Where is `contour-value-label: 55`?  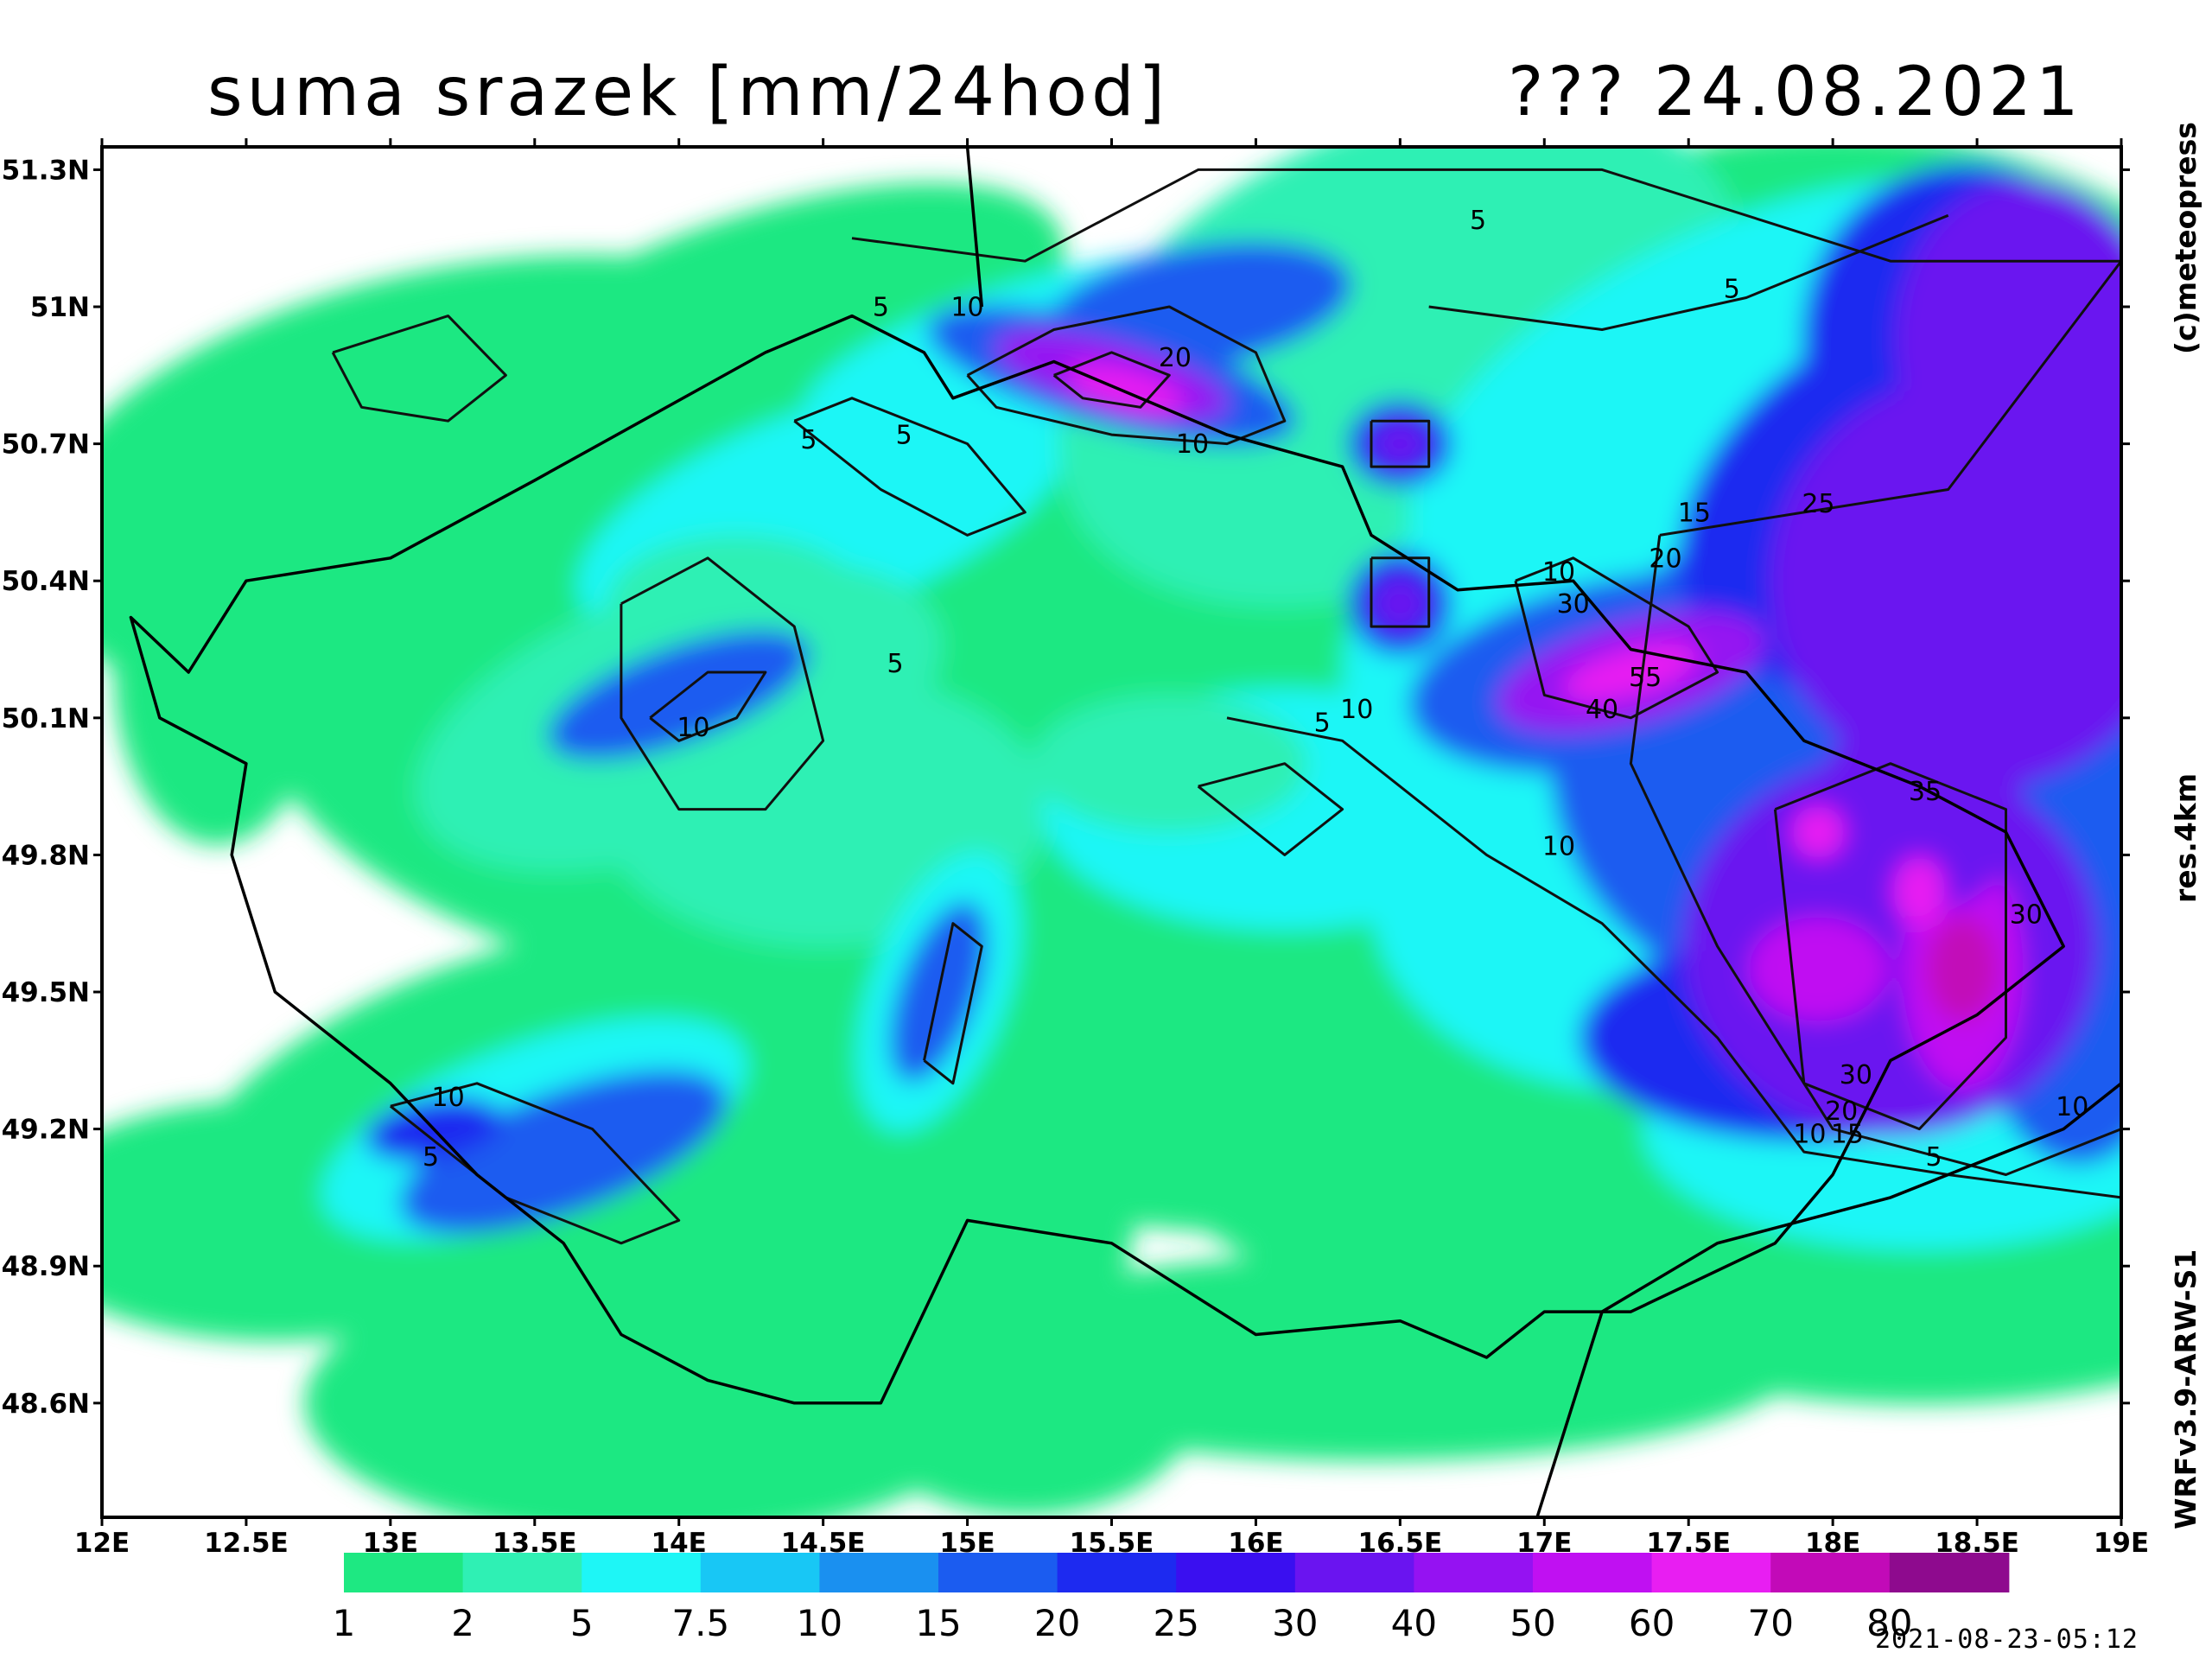
contour-value-label: 55 is located at coordinates (1645, 678).